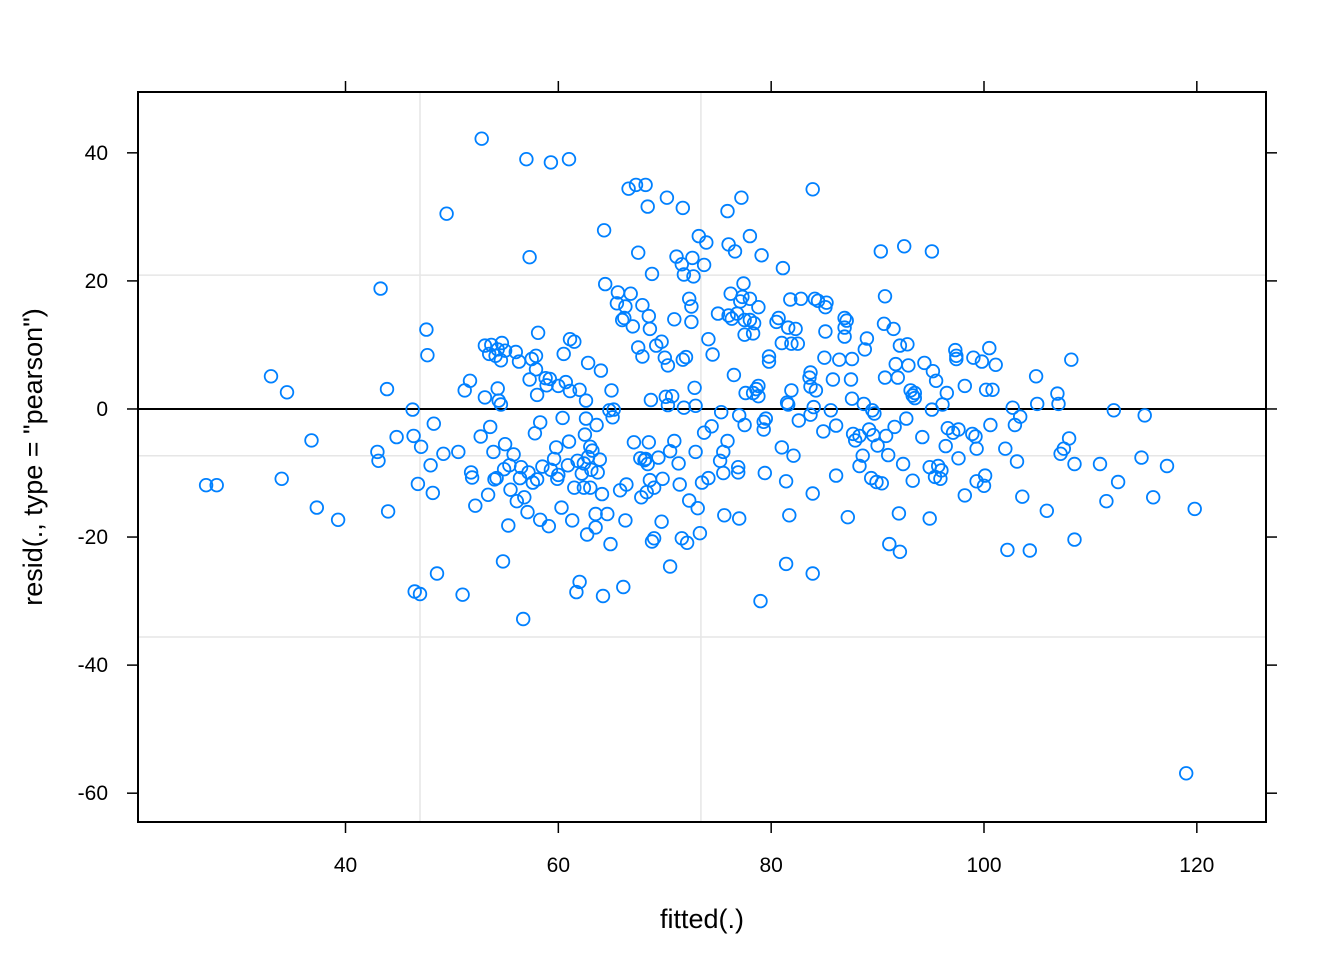  Describe the element at coordinates (1196, 865) in the screenshot. I see `x-tick-label: 120` at that location.